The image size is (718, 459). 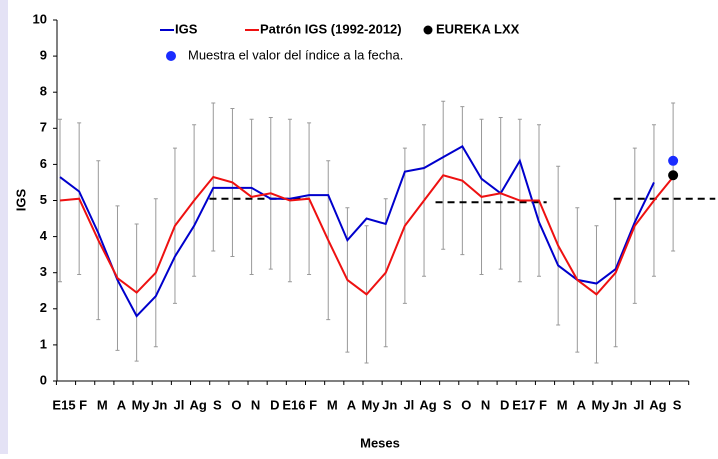 I want to click on legend-label: Patrón IGS (1992-2012), so click(x=331, y=28).